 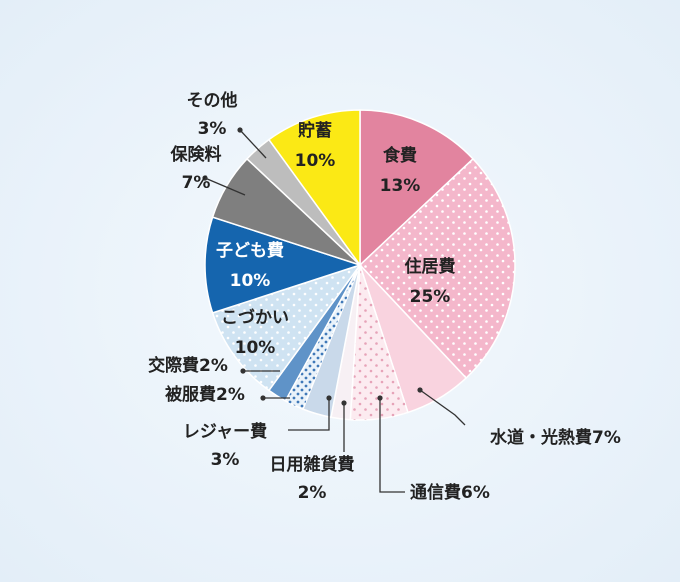 I want to click on slice-label: 保険料, so click(x=196, y=154).